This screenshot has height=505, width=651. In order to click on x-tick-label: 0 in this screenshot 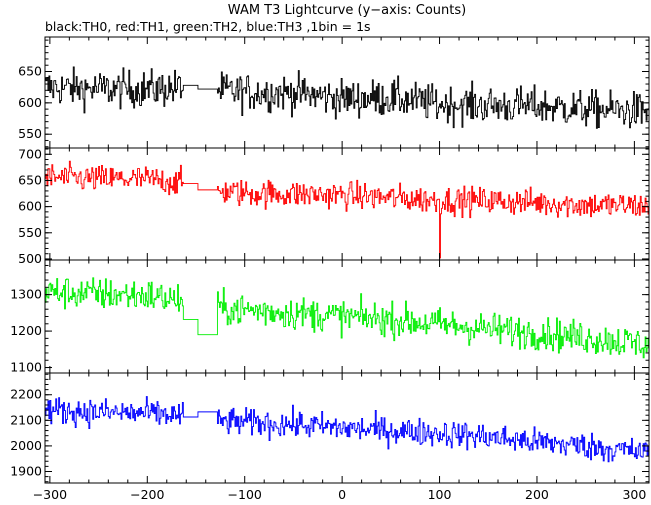, I will do `click(342, 494)`.